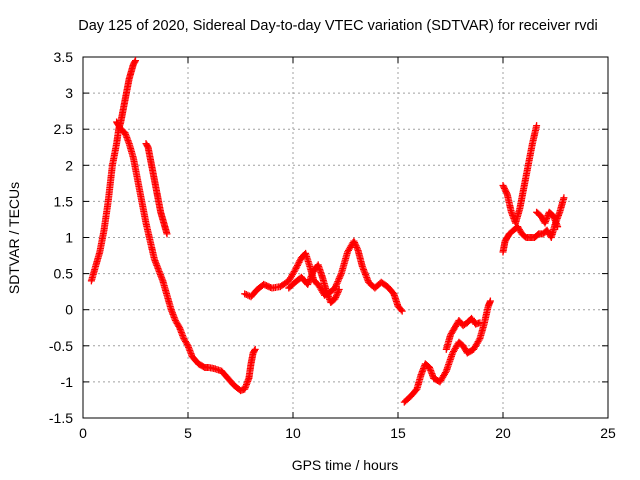 This screenshot has width=640, height=480. I want to click on y-tick-label: 3.5, so click(64, 57).